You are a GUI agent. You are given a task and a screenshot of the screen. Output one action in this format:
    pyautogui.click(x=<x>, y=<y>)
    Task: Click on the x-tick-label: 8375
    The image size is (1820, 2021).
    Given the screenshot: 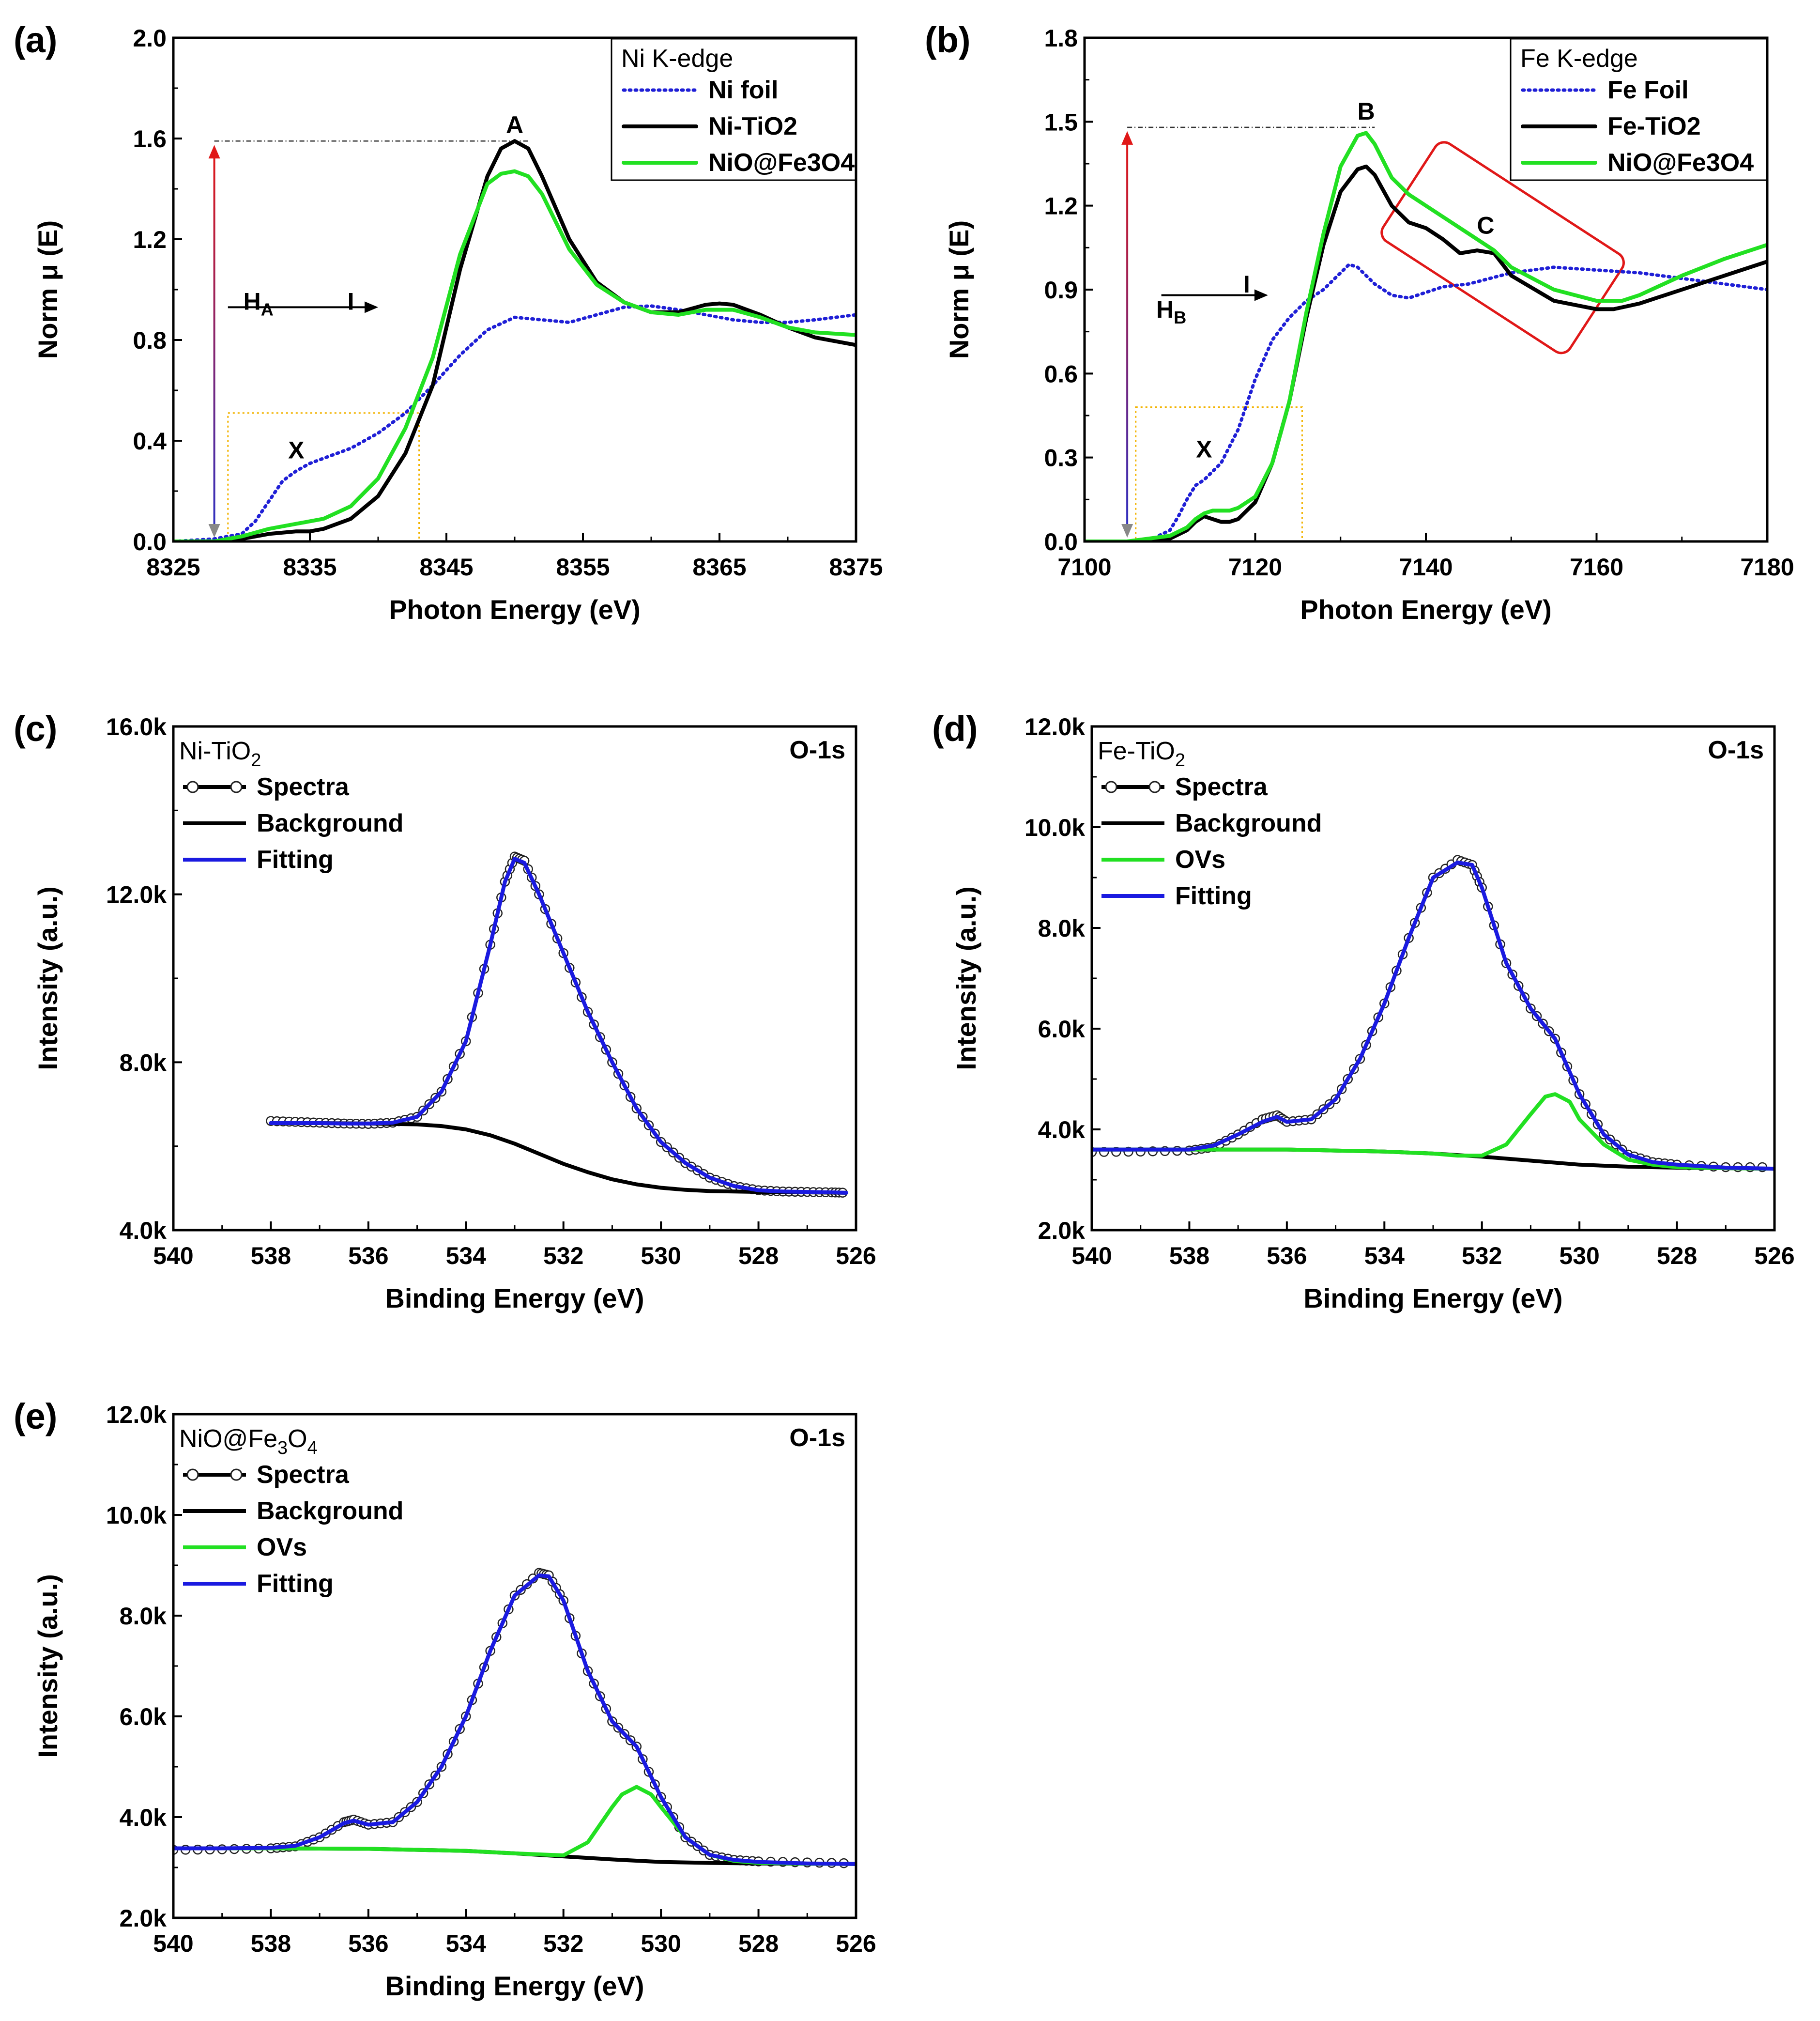 What is the action you would take?
    pyautogui.click(x=856, y=568)
    